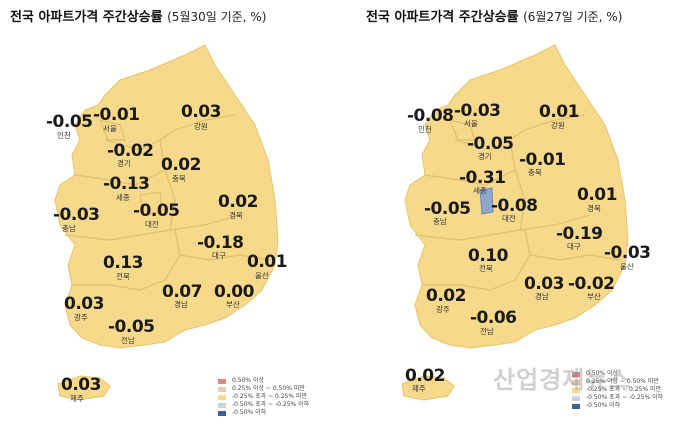  I want to click on region-value-incheon: -0.08, so click(430, 116).